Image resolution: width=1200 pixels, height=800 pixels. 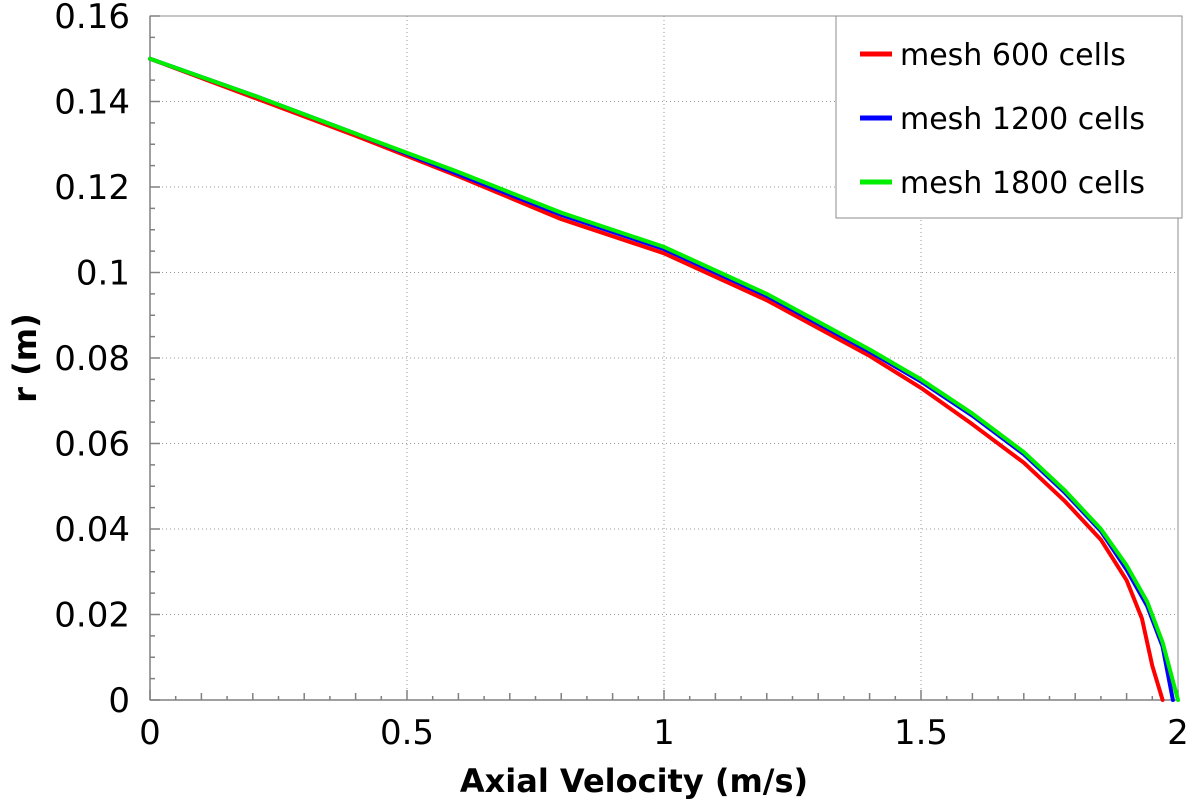 I want to click on legend-label: mesh 1800 cells, so click(x=1022, y=183).